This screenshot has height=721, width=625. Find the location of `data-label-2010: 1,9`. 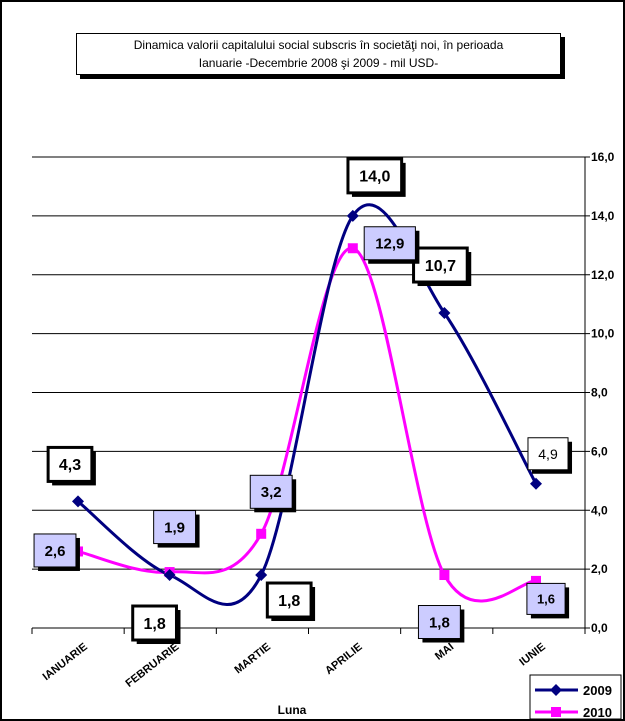

data-label-2010: 1,9 is located at coordinates (176, 529).